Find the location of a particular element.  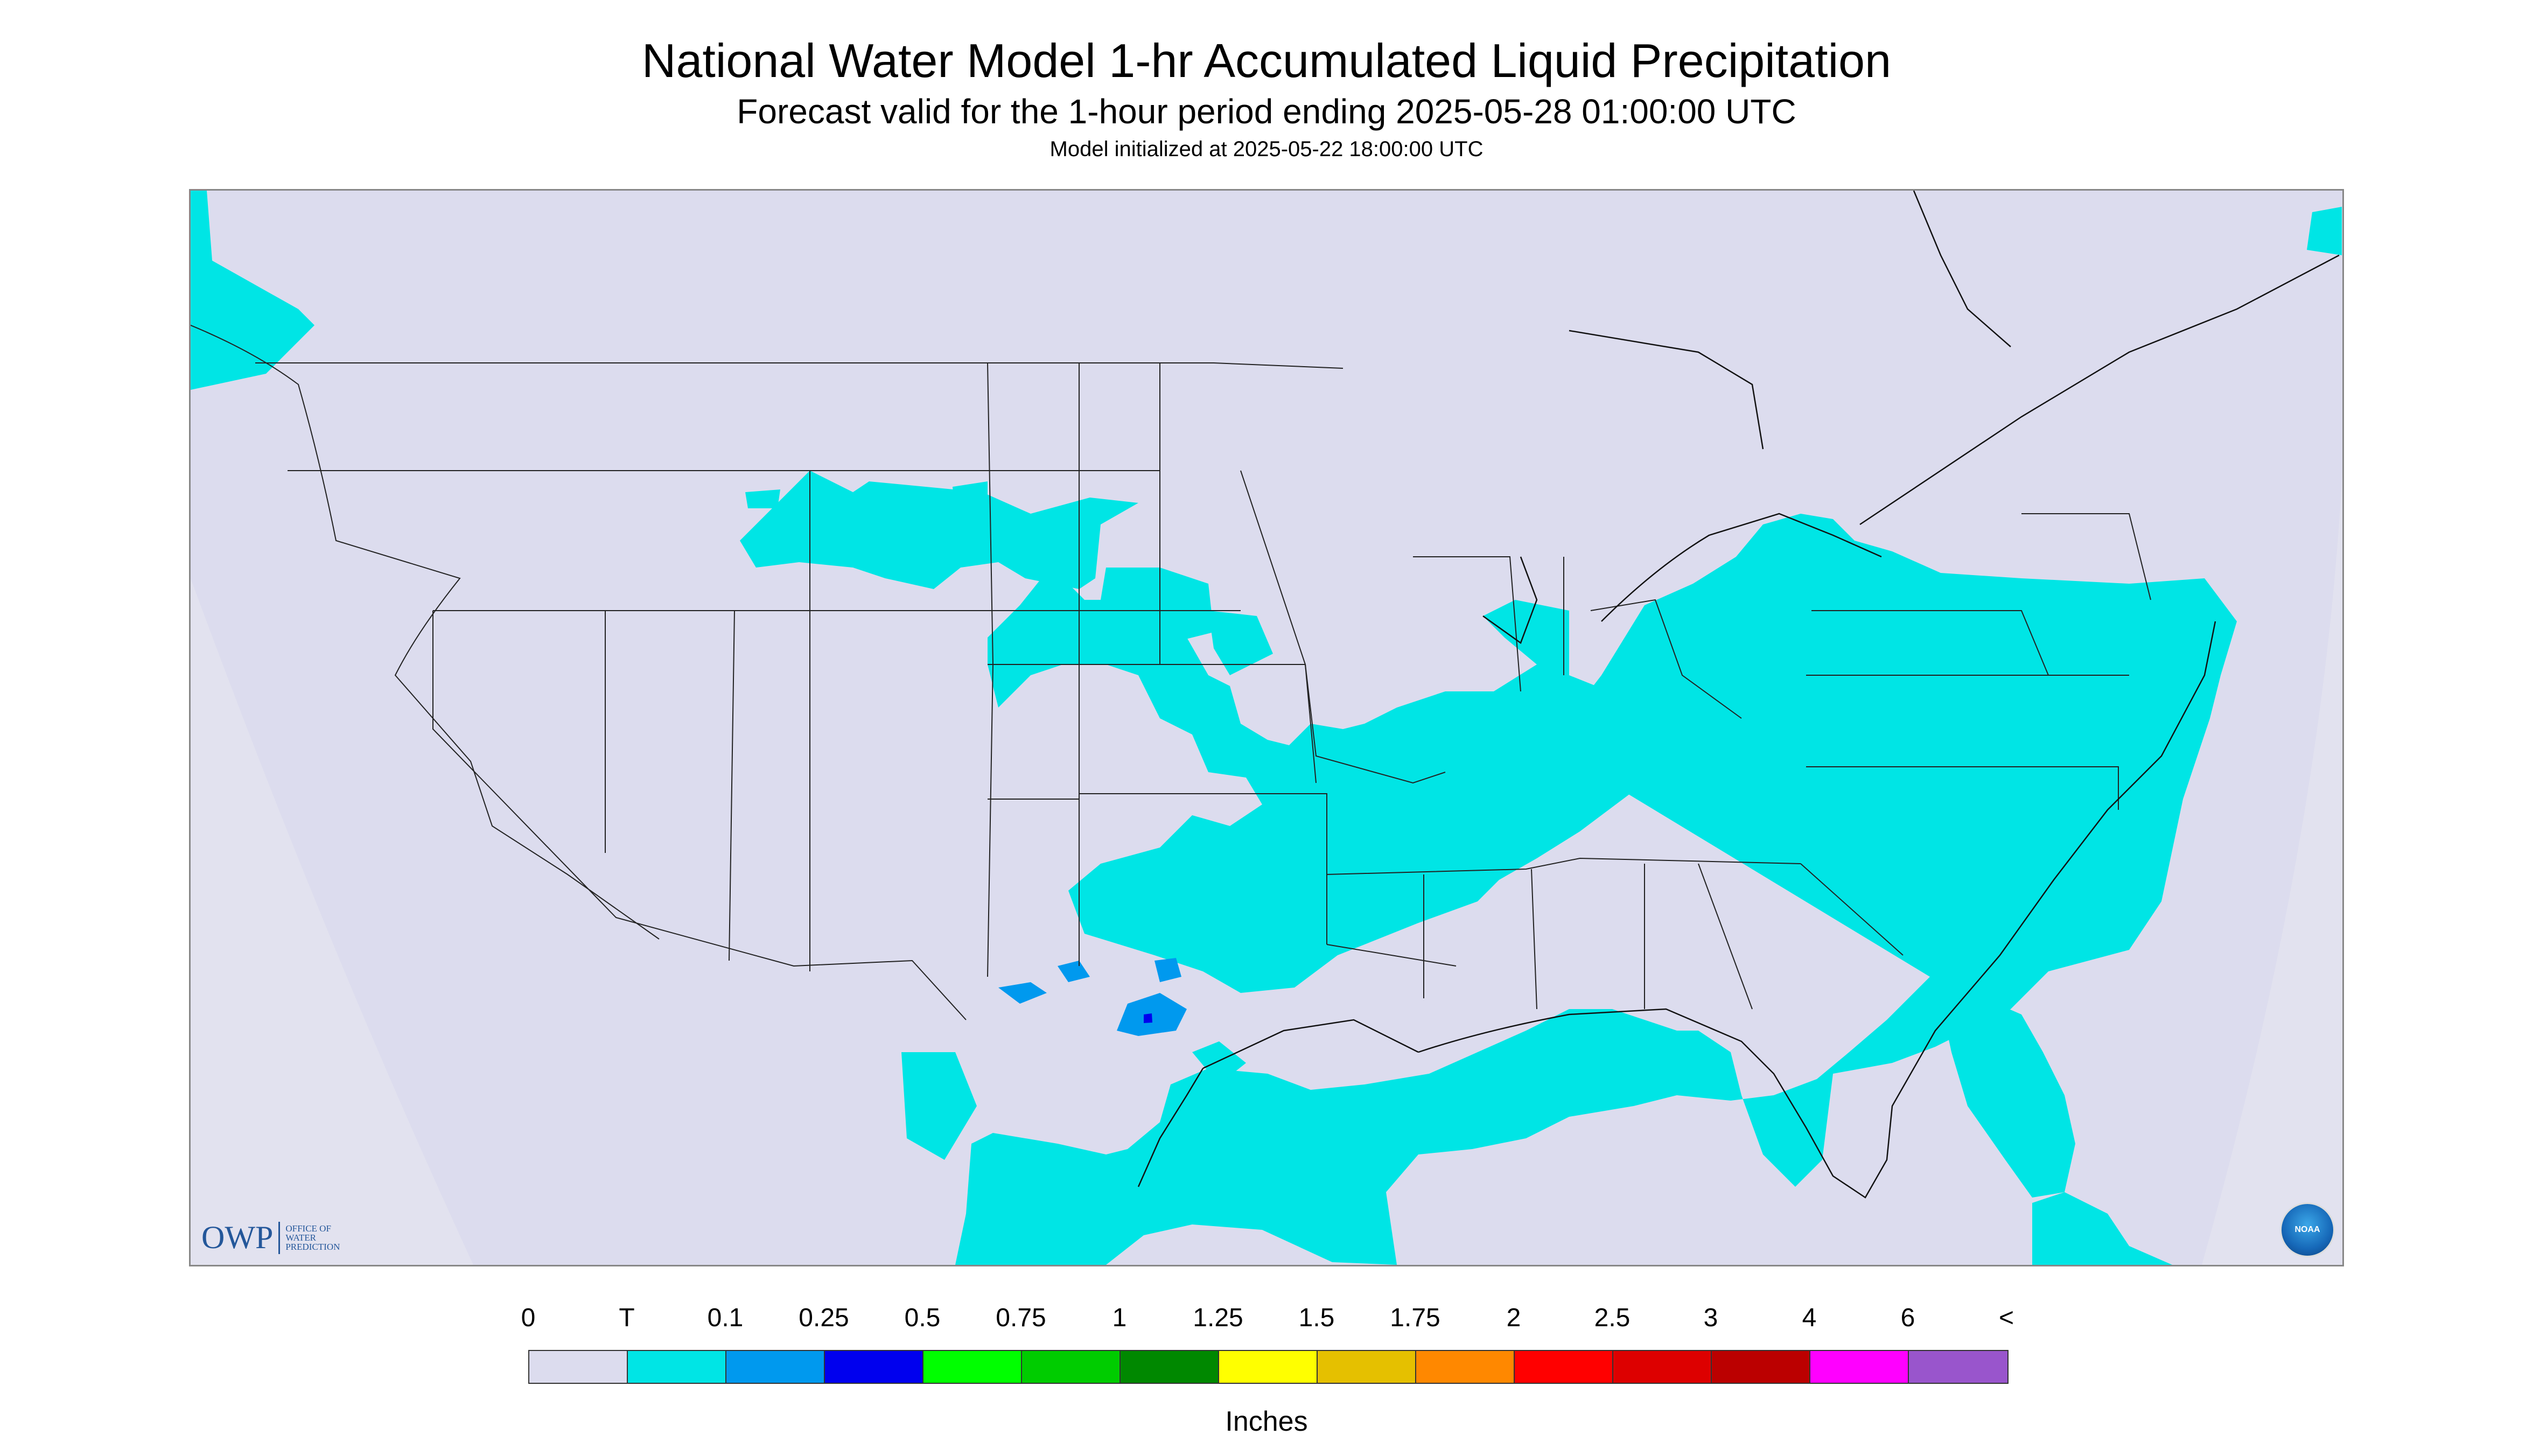

precip-medium-areas is located at coordinates (1148, 1018).